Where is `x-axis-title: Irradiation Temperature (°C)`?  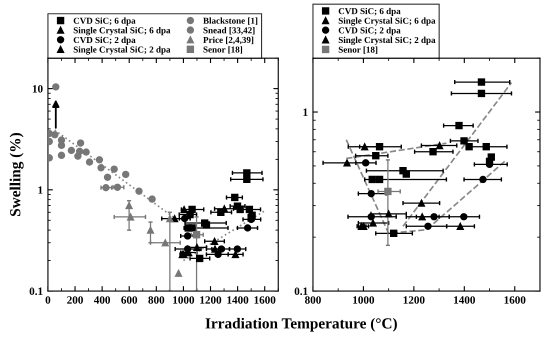
x-axis-title: Irradiation Temperature (°C) is located at coordinates (301, 325).